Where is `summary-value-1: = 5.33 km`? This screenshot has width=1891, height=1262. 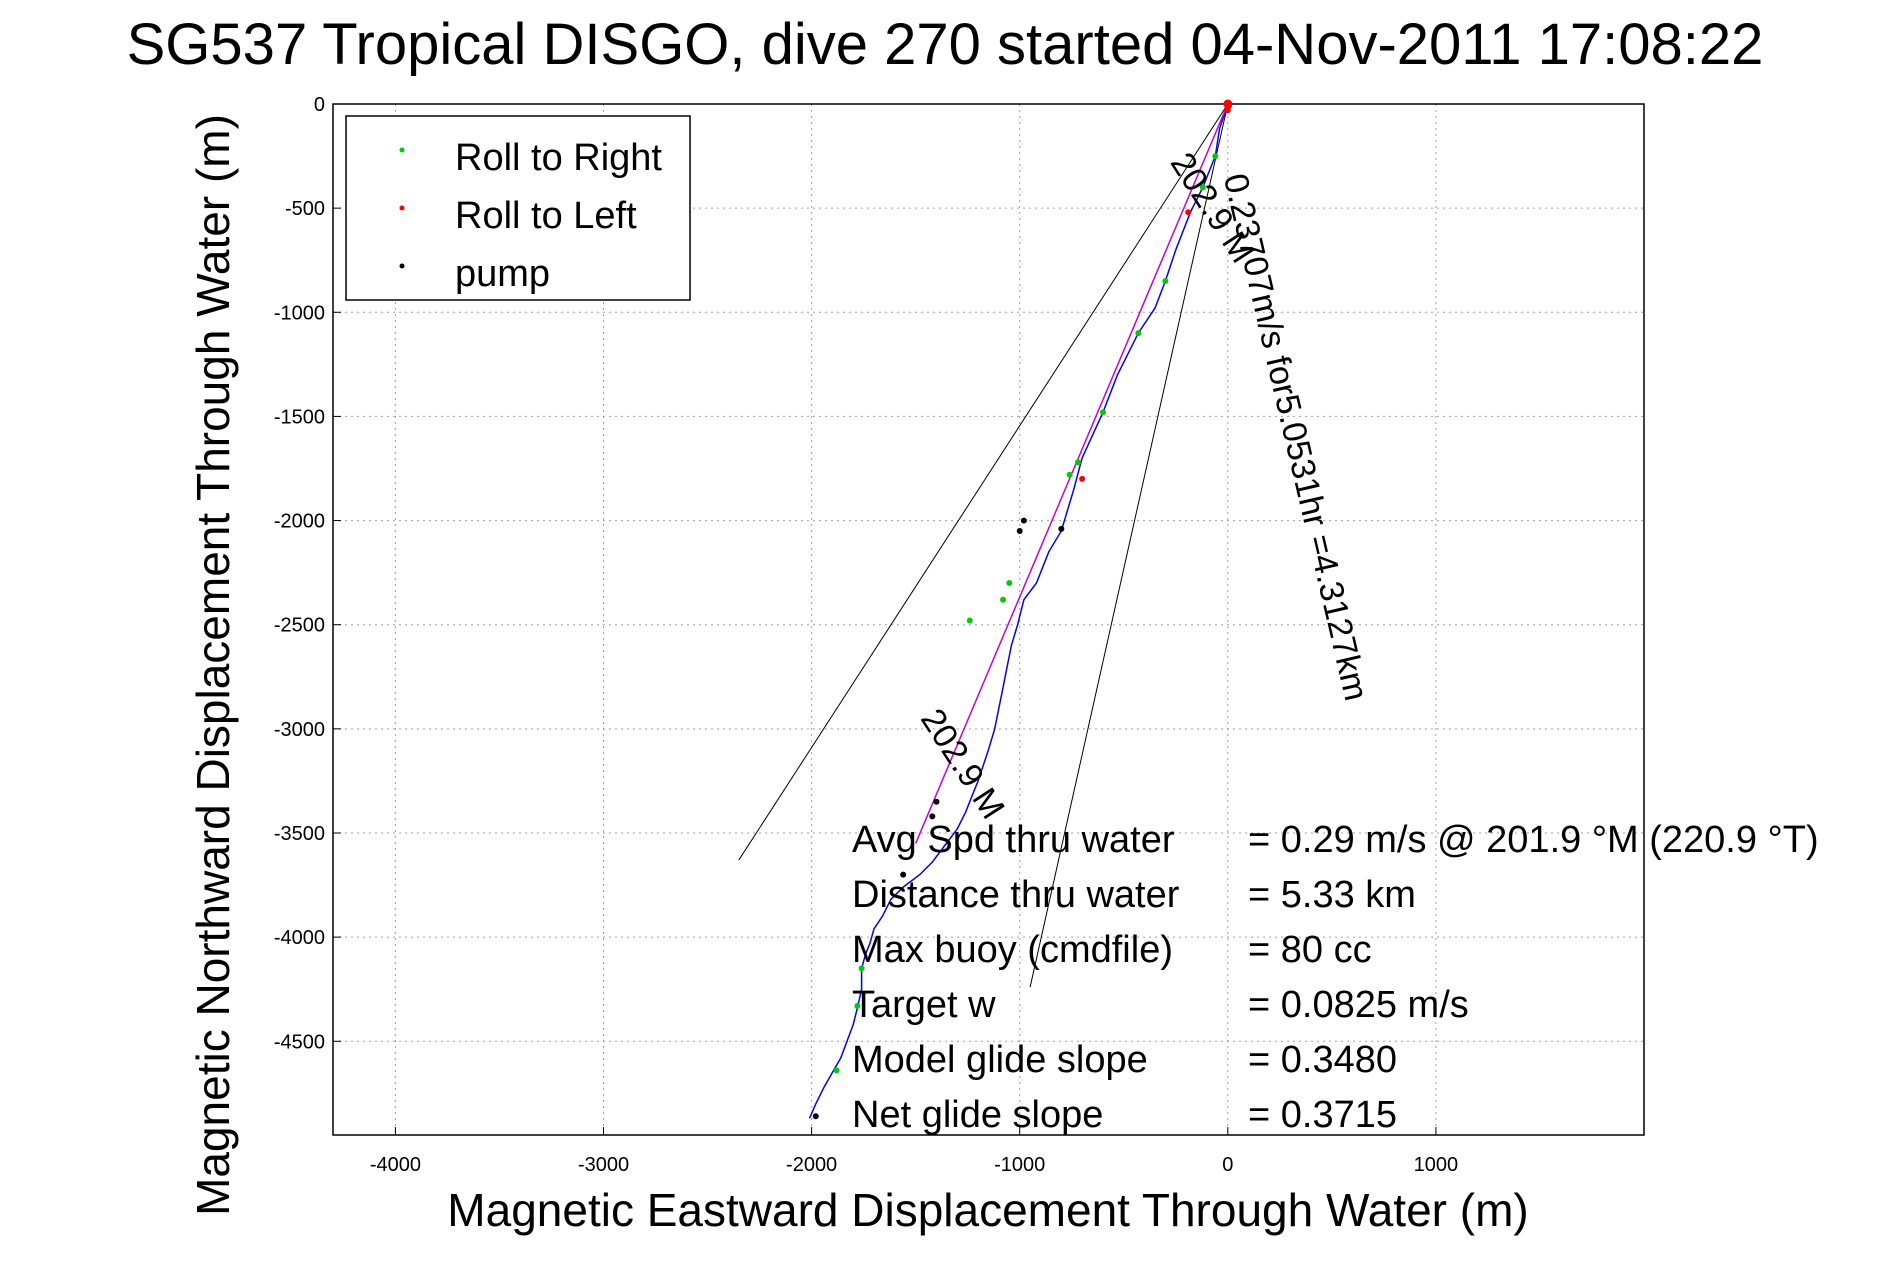
summary-value-1: = 5.33 km is located at coordinates (1332, 895).